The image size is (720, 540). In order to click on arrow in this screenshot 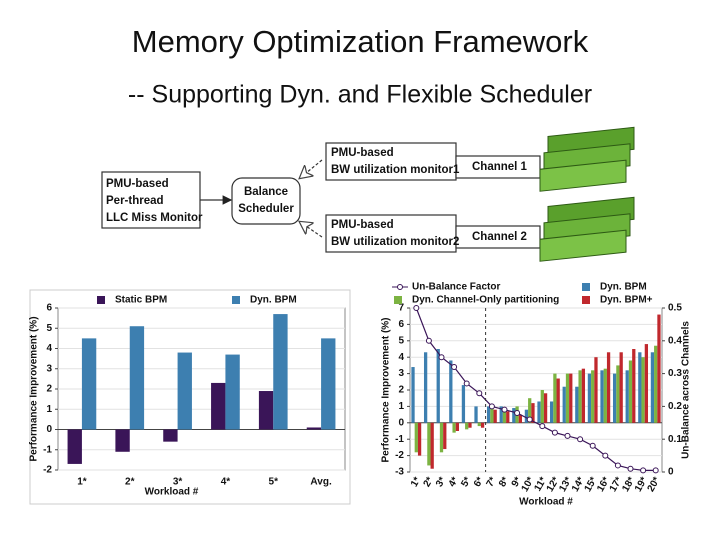, I will do `click(311, 168)`.